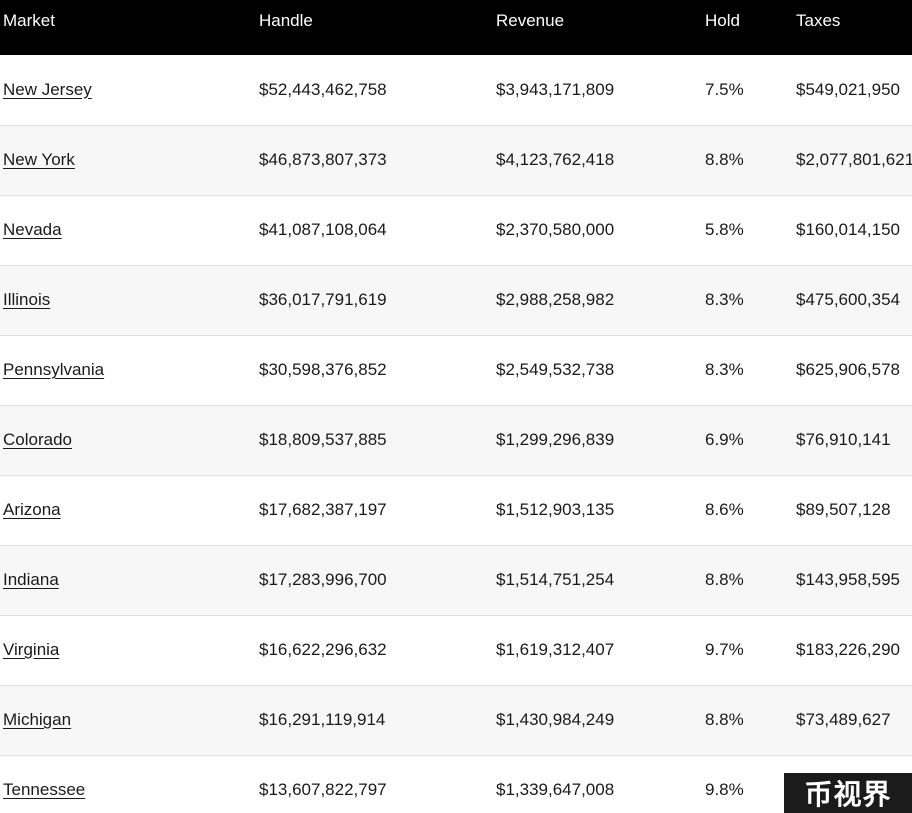 The image size is (912, 813). What do you see at coordinates (323, 649) in the screenshot?
I see `handle-cell: $16,622,296,632` at bounding box center [323, 649].